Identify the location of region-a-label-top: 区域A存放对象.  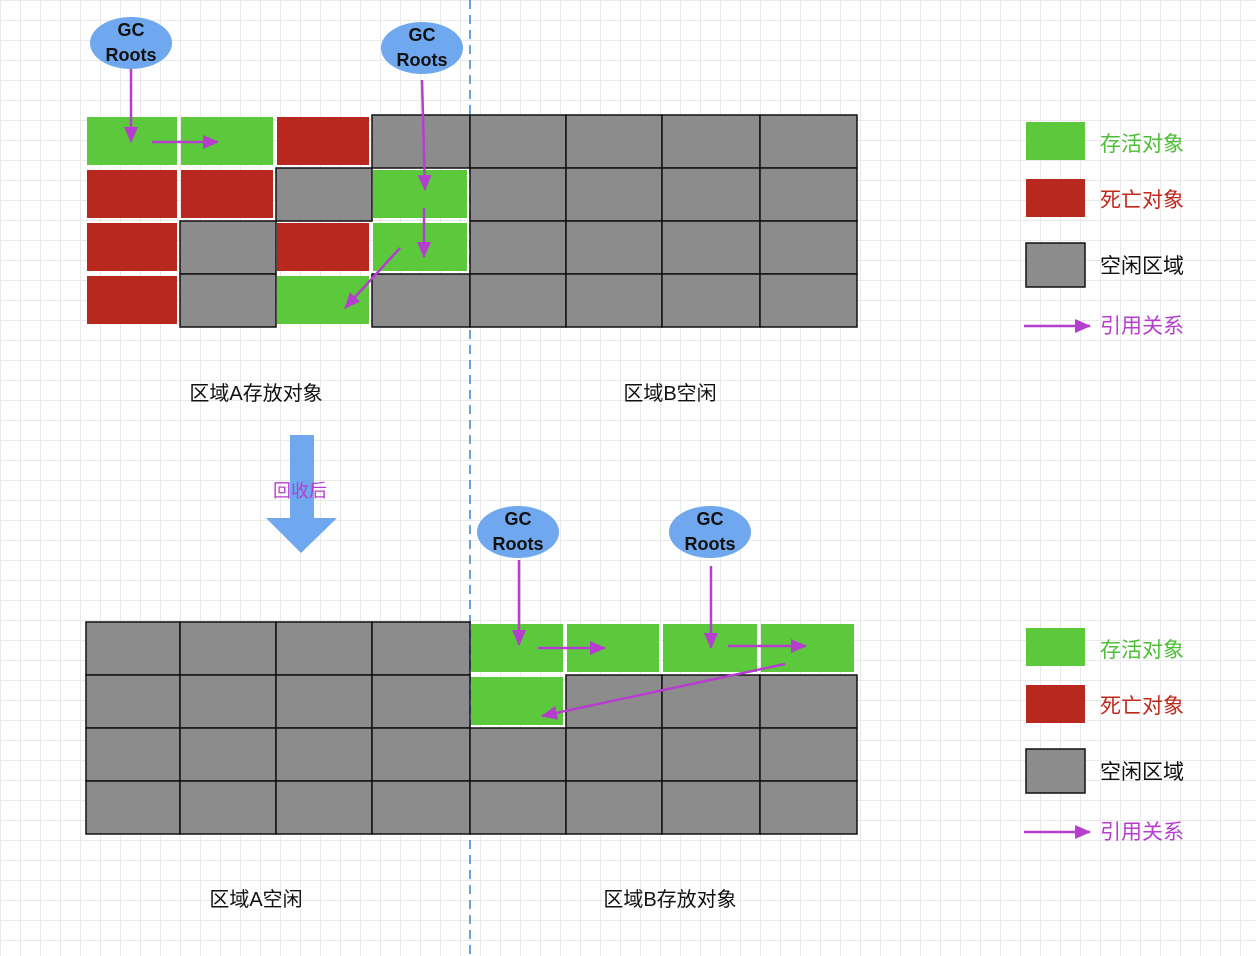
(256, 394).